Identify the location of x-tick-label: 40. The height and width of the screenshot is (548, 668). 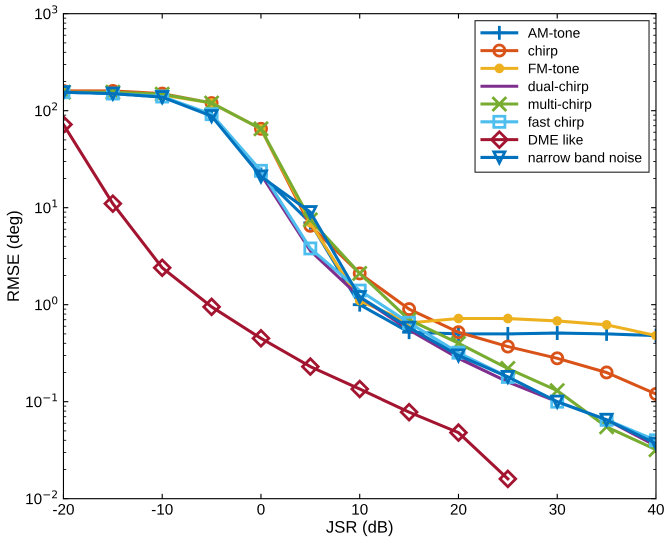
(656, 509).